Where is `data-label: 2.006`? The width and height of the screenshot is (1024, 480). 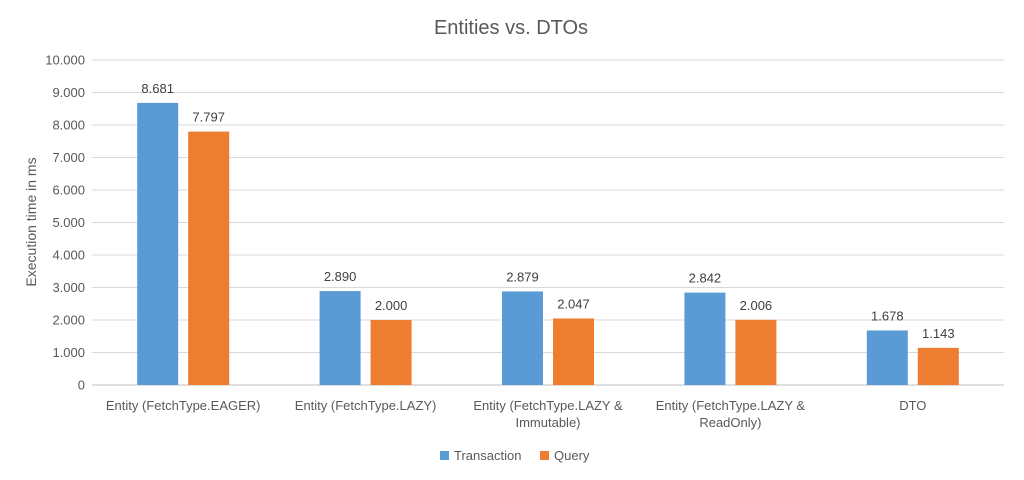
data-label: 2.006 is located at coordinates (756, 305).